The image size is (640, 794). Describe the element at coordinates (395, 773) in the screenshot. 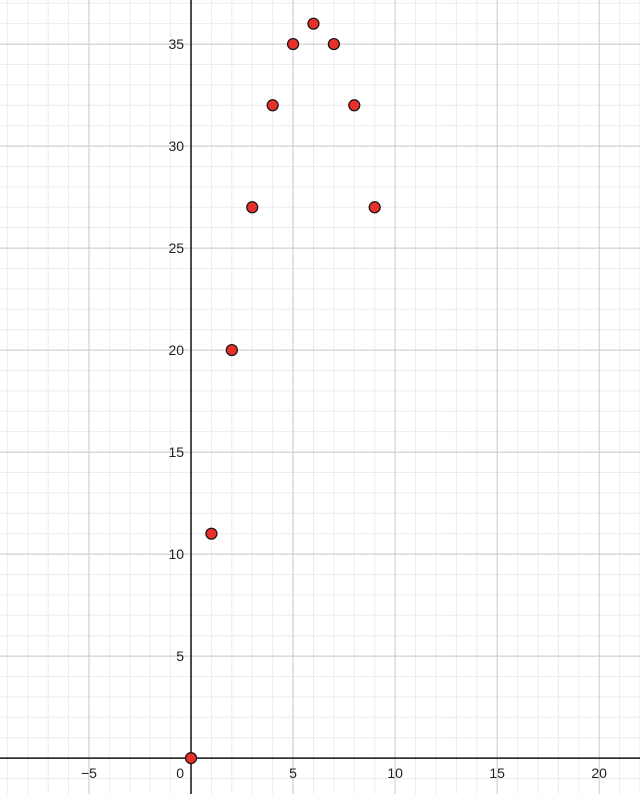

I see `x-tick-label: 10` at that location.